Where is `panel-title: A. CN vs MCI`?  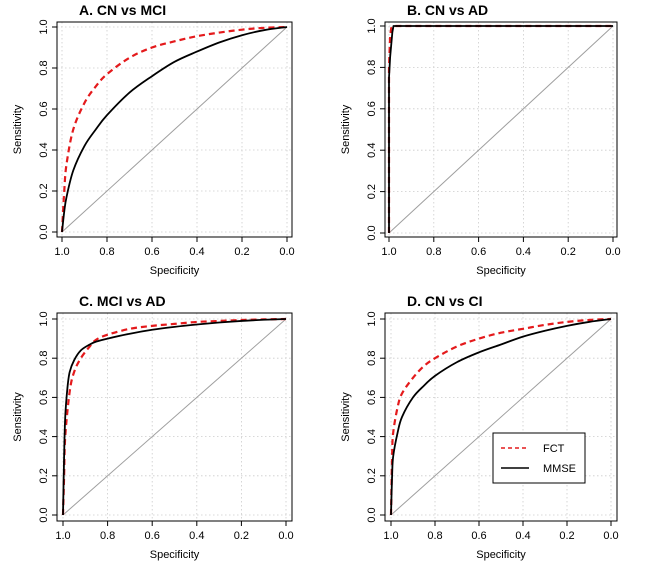 panel-title: A. CN vs MCI is located at coordinates (122, 10).